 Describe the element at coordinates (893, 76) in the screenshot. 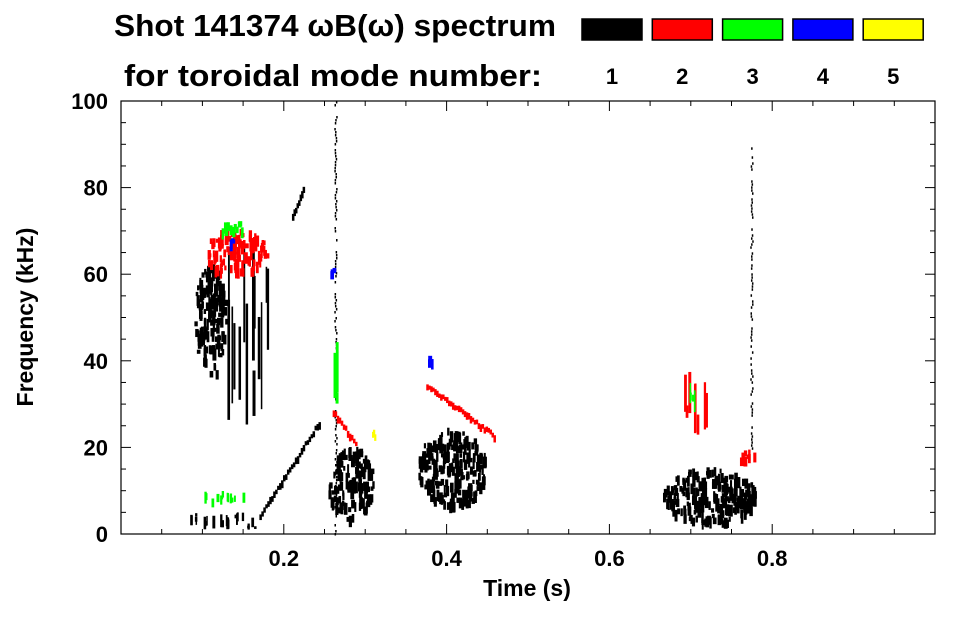

I see `legend-label-mode-5: 5` at that location.